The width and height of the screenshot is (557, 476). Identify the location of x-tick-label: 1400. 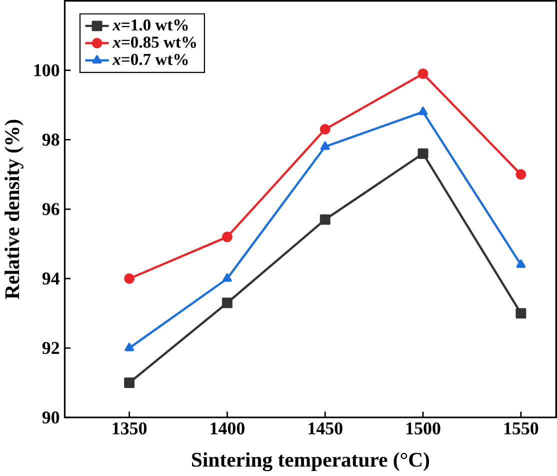
(227, 428).